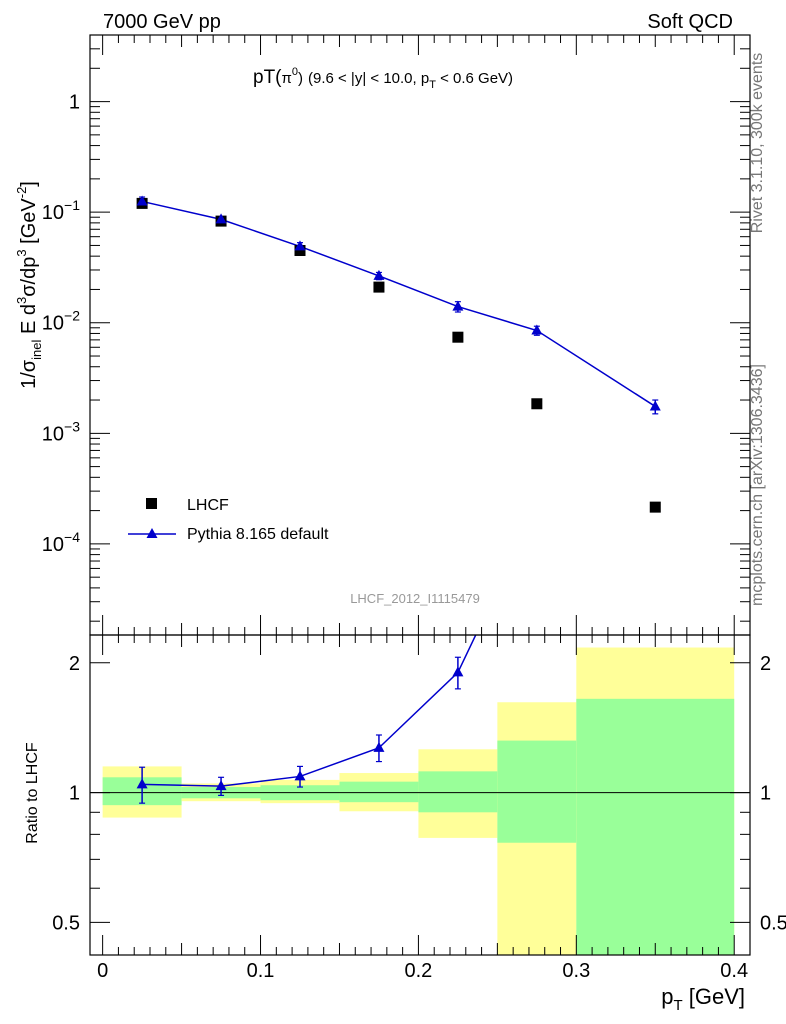  I want to click on rivet-version-label: Rivet 3.1.10, 300k events, so click(757, 143).